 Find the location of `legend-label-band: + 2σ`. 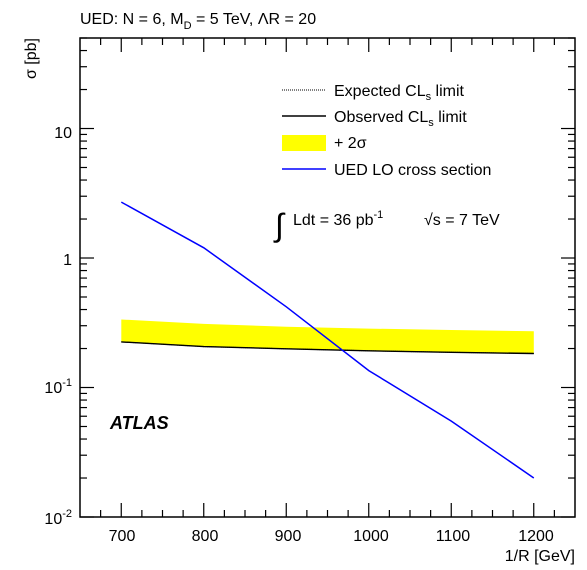

legend-label-band: + 2σ is located at coordinates (350, 143).